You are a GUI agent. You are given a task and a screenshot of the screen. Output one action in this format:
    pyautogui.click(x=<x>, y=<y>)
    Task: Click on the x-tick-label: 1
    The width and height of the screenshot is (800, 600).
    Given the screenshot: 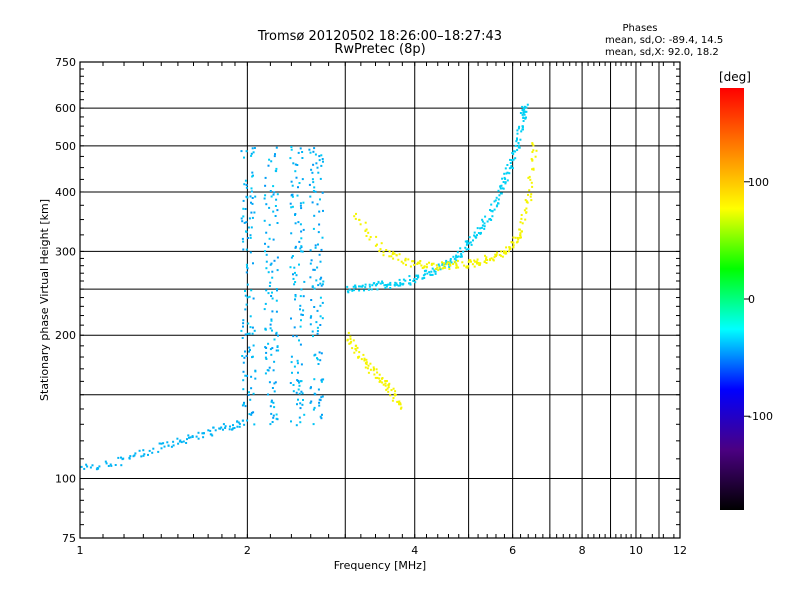 What is the action you would take?
    pyautogui.click(x=80, y=550)
    